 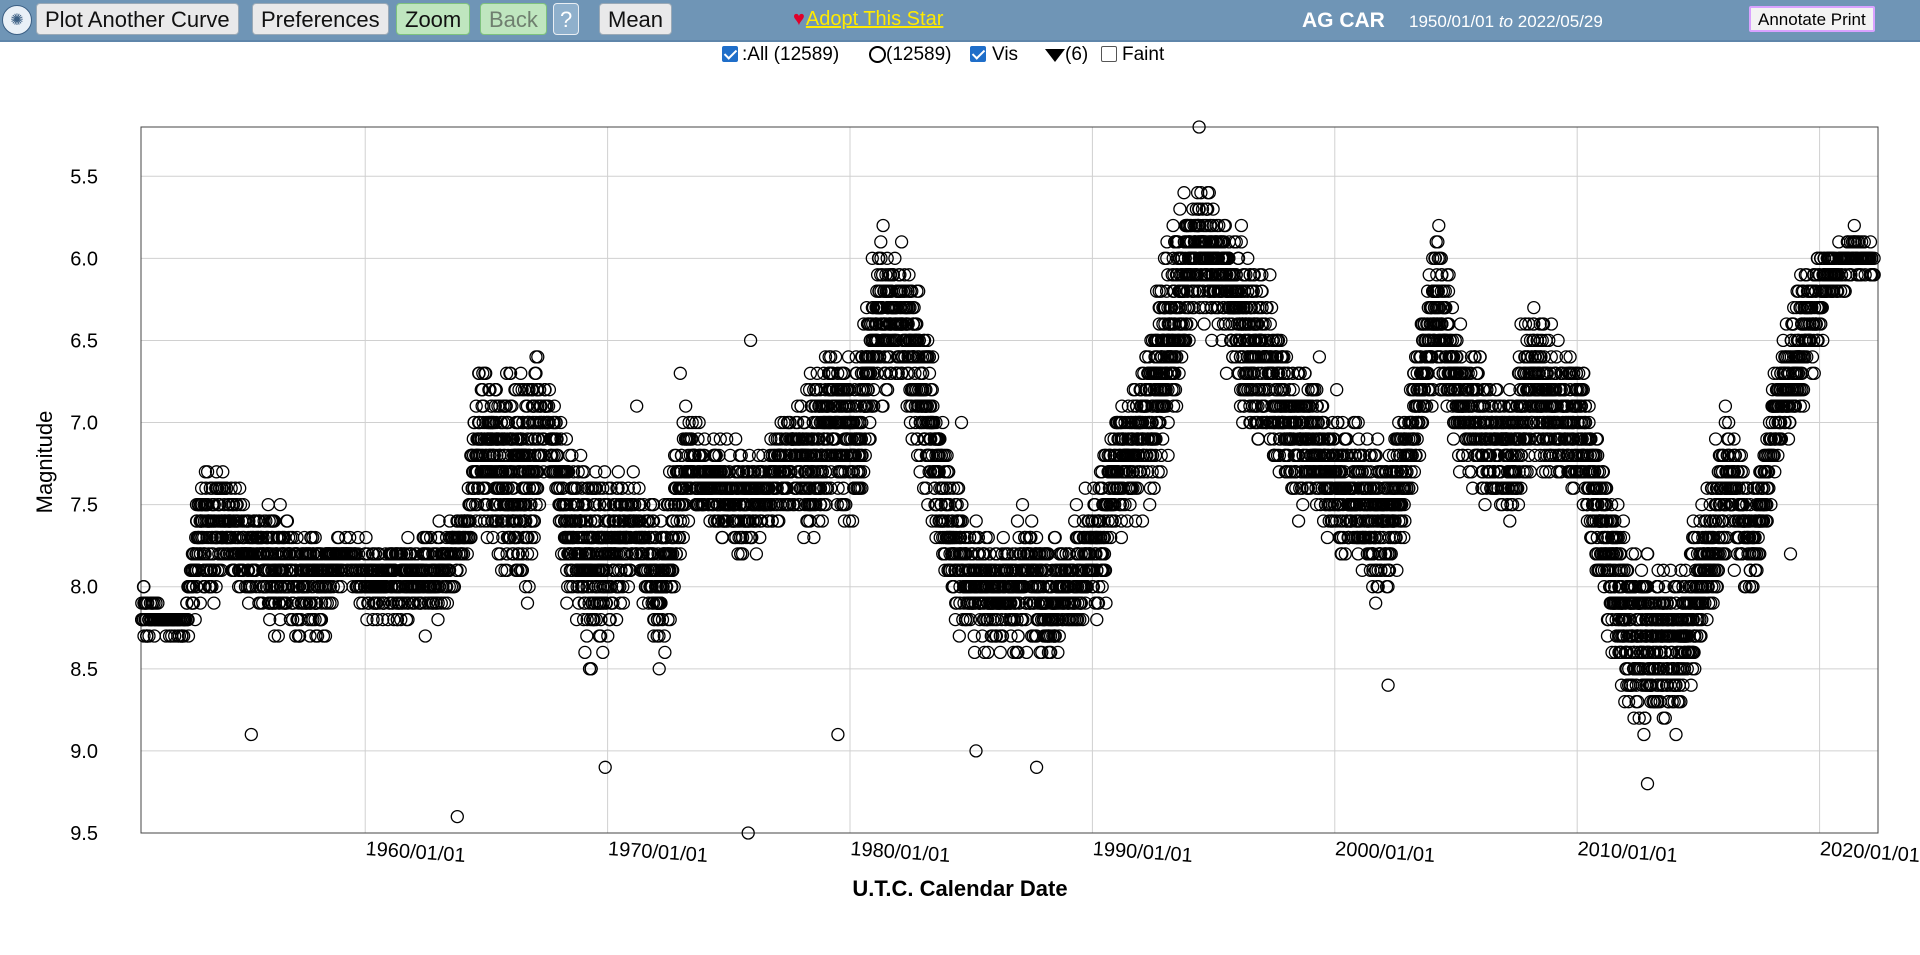 I want to click on all-label: :All (12589), so click(x=791, y=54).